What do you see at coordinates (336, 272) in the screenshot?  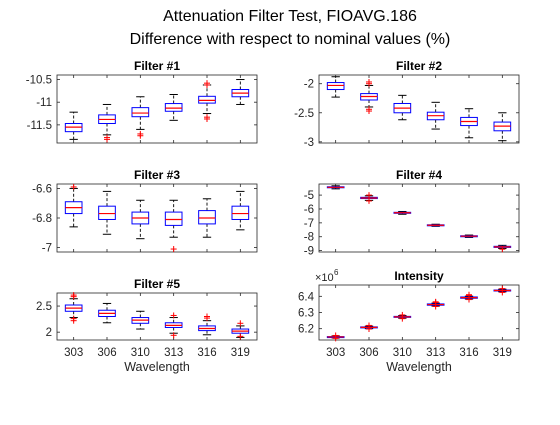 I see `y-multiplier-exponent: 6` at bounding box center [336, 272].